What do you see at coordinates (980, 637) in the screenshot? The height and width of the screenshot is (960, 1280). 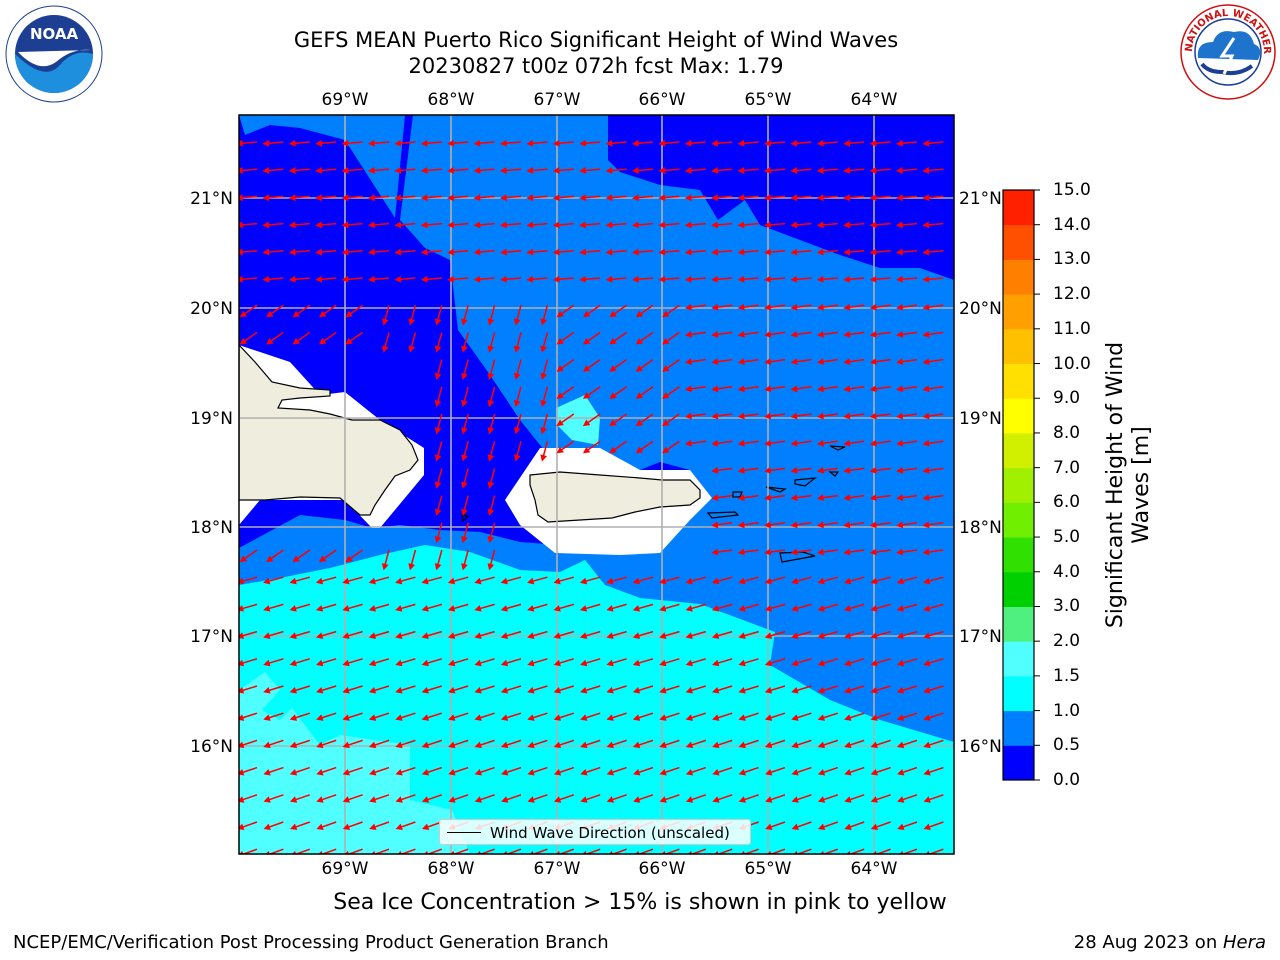 I see `lat-tick-right: 17°N` at bounding box center [980, 637].